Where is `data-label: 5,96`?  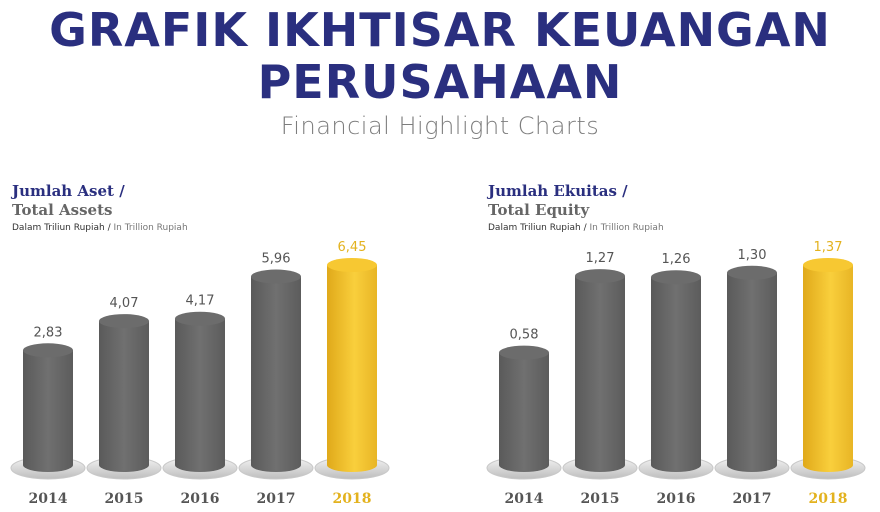 data-label: 5,96 is located at coordinates (276, 259).